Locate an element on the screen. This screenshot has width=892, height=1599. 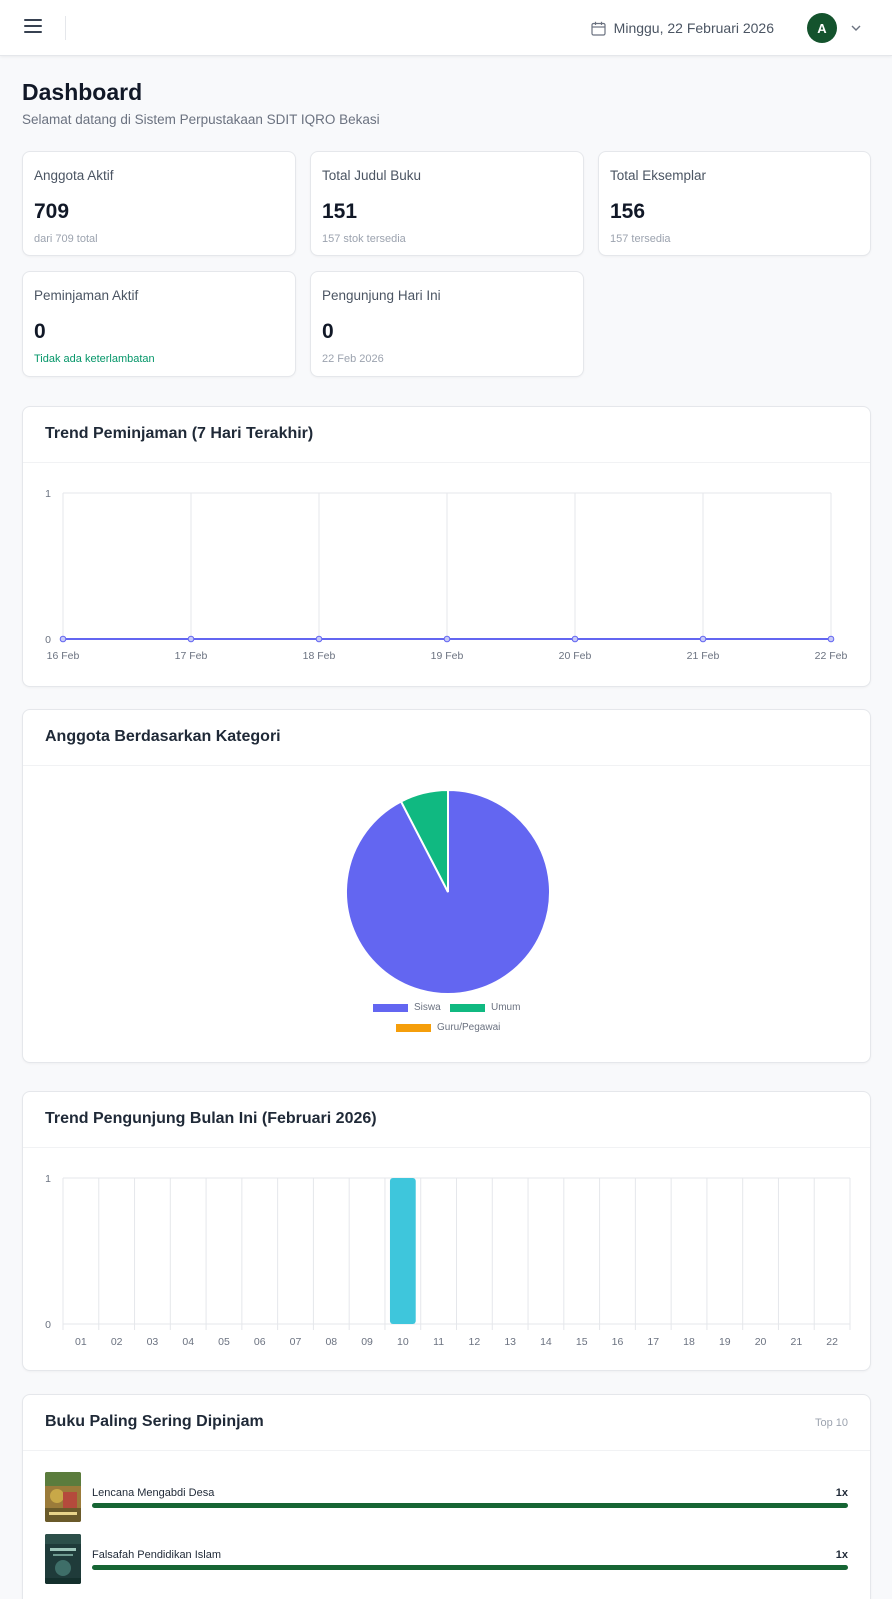
calendar-icon is located at coordinates (598, 28).